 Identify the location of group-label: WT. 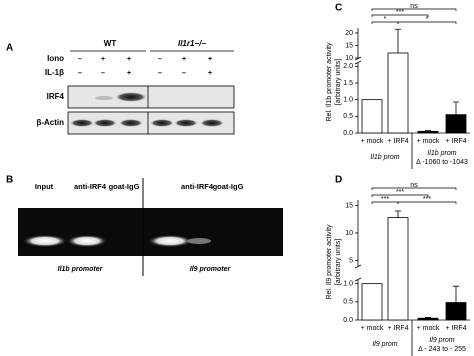
(110, 43).